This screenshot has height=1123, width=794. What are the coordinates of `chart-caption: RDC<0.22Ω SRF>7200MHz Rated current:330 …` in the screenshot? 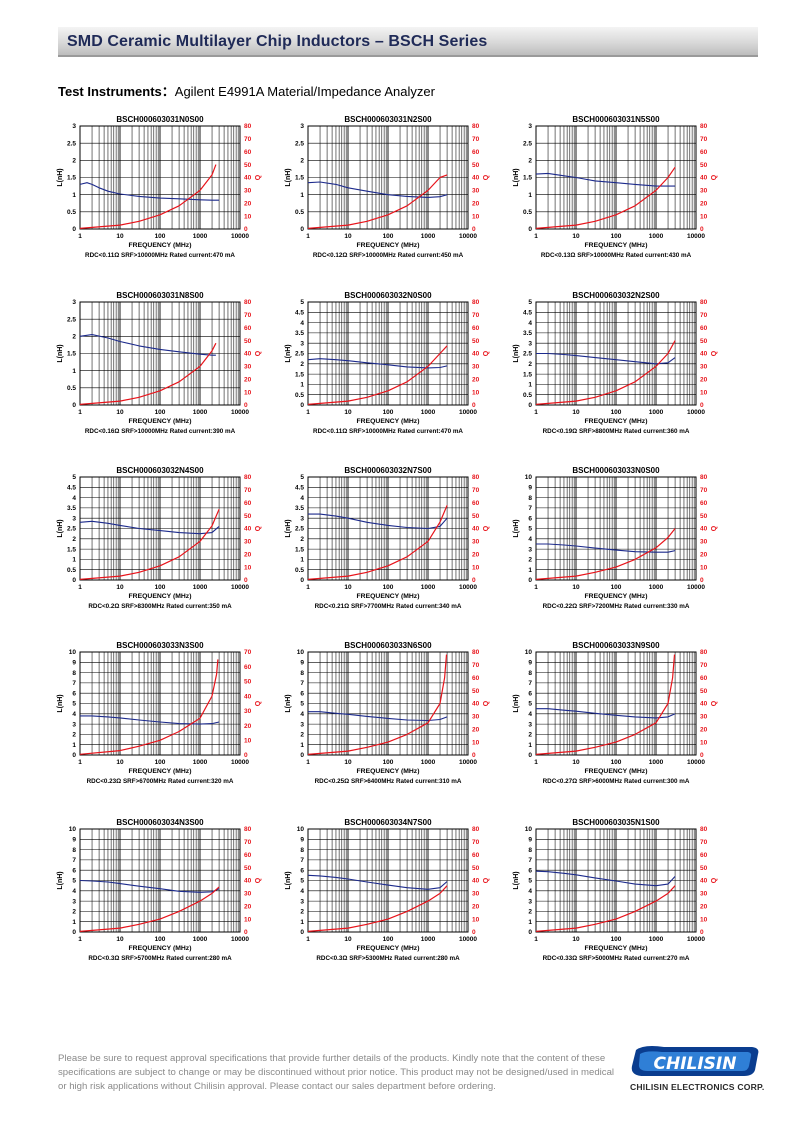 It's located at (616, 606).